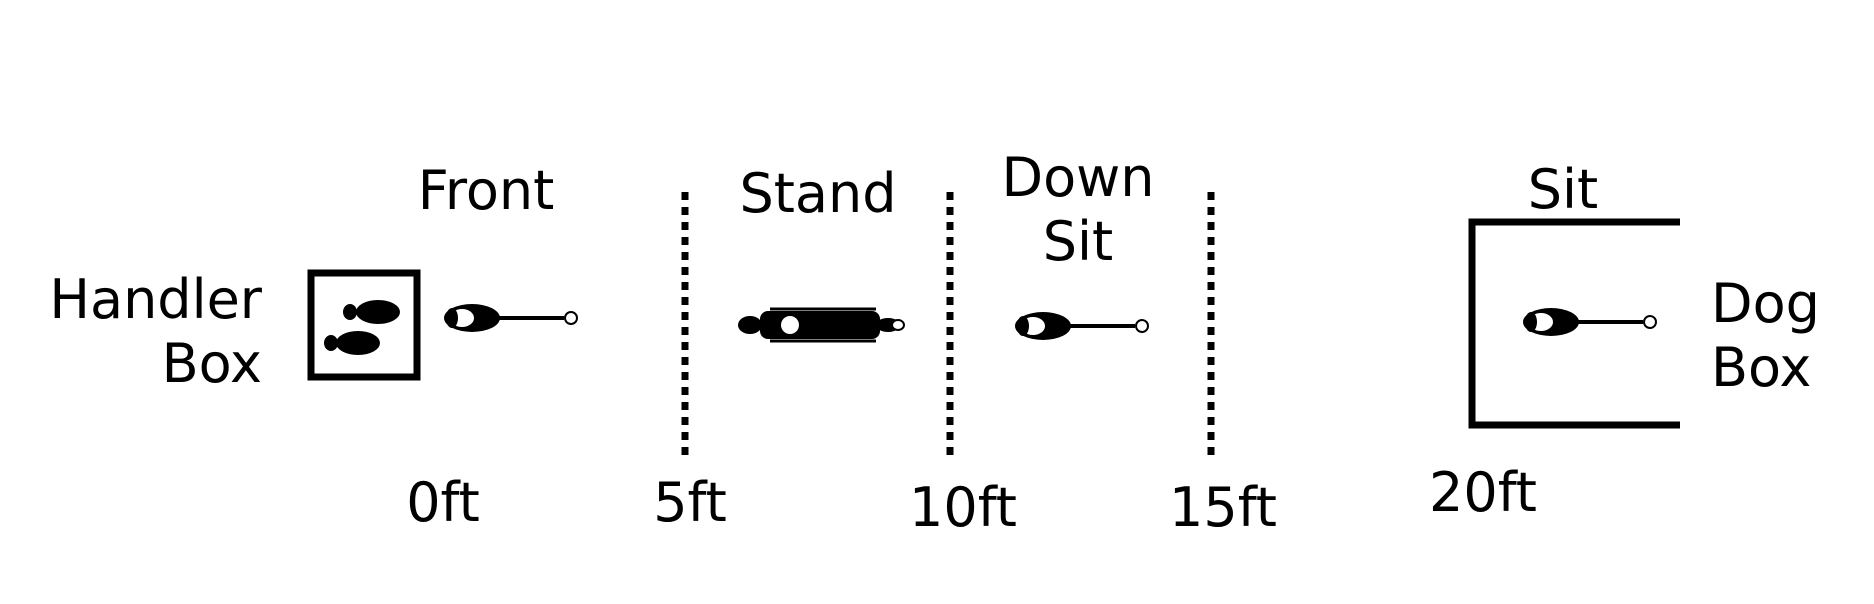 This screenshot has height=604, width=1874. I want to click on distance-label-5ft: 5ft, so click(690, 502).